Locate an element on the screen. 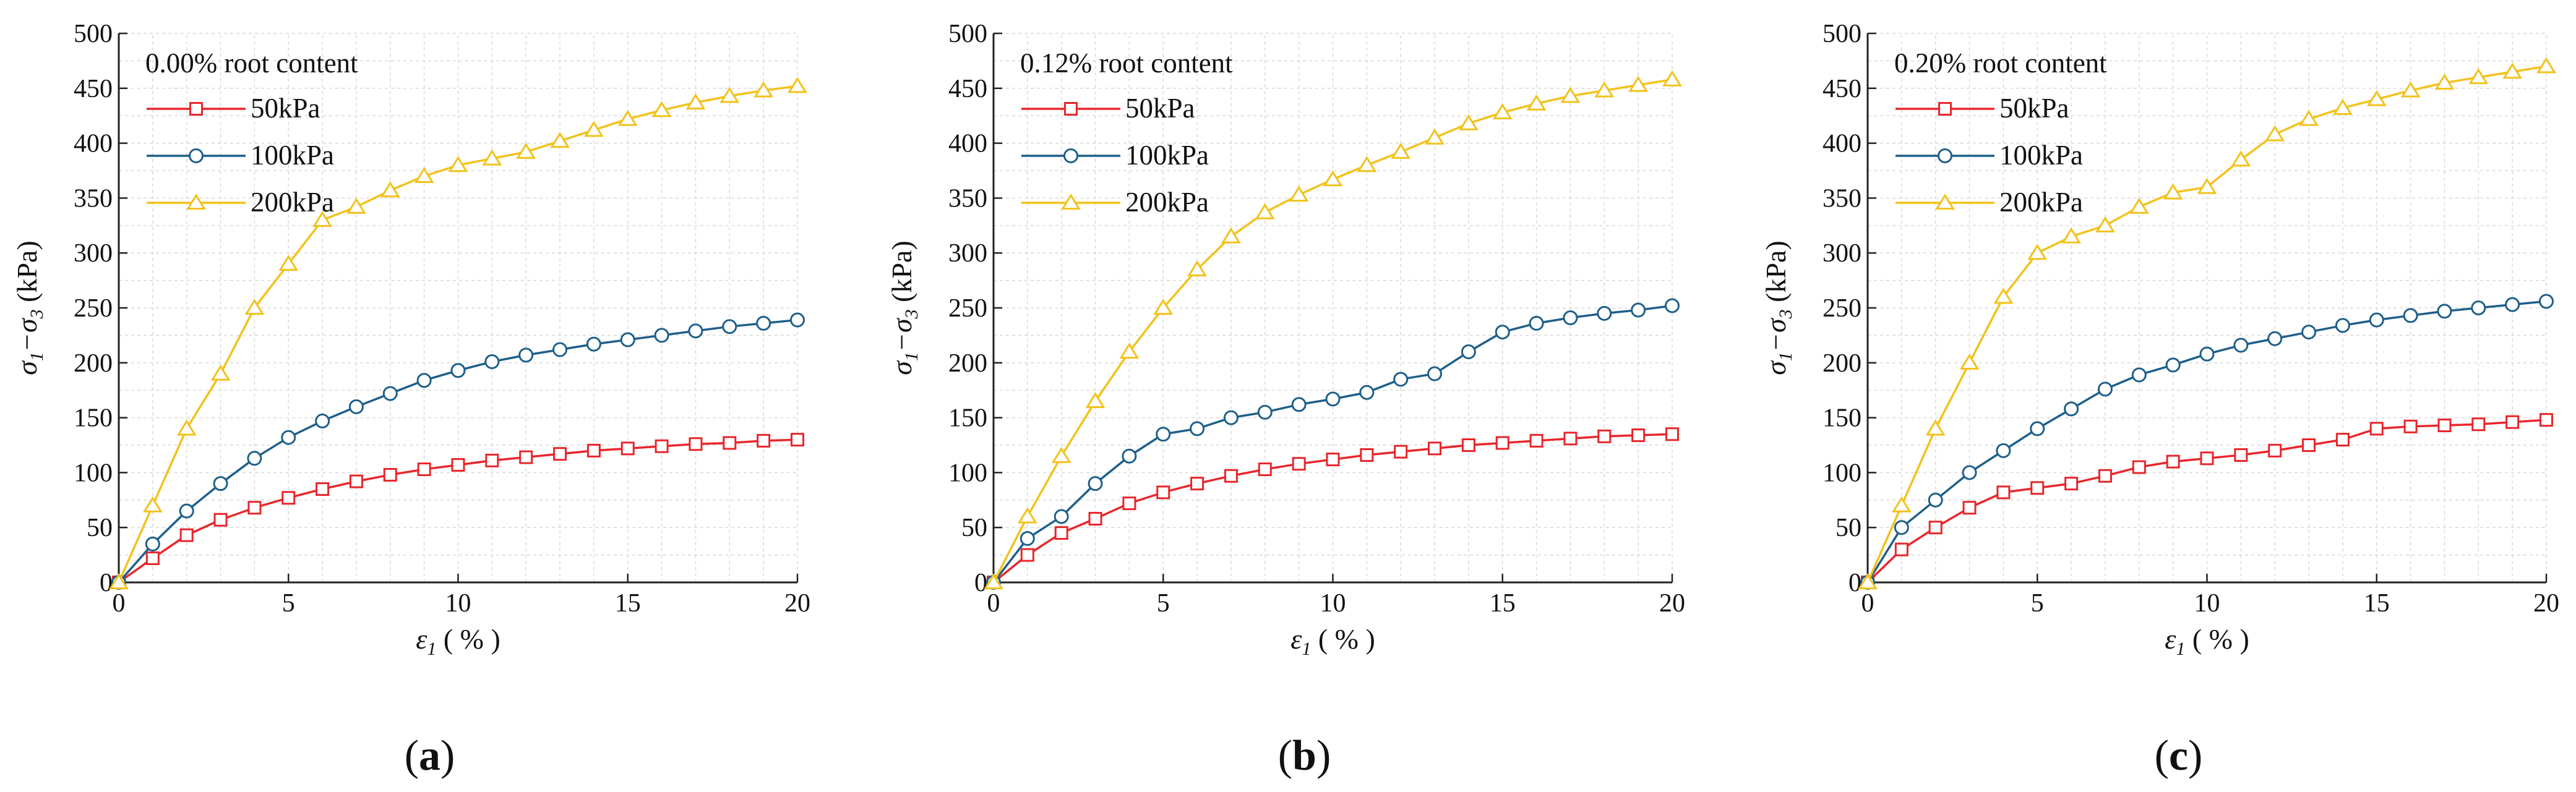 This screenshot has height=792, width=2576. subfigure-paren: ( is located at coordinates (1285, 756).